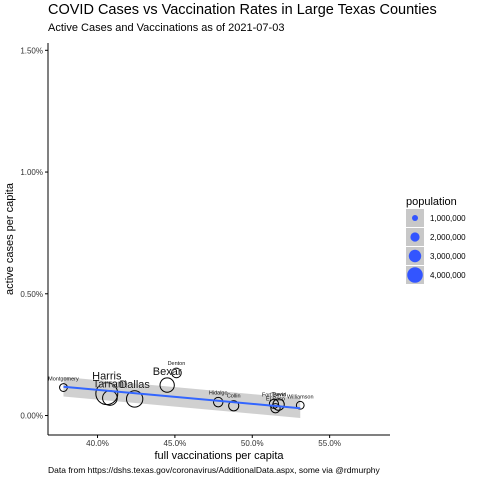 Image resolution: width=480 pixels, height=480 pixels. What do you see at coordinates (278, 395) in the screenshot?
I see `point-label: Travis` at bounding box center [278, 395].